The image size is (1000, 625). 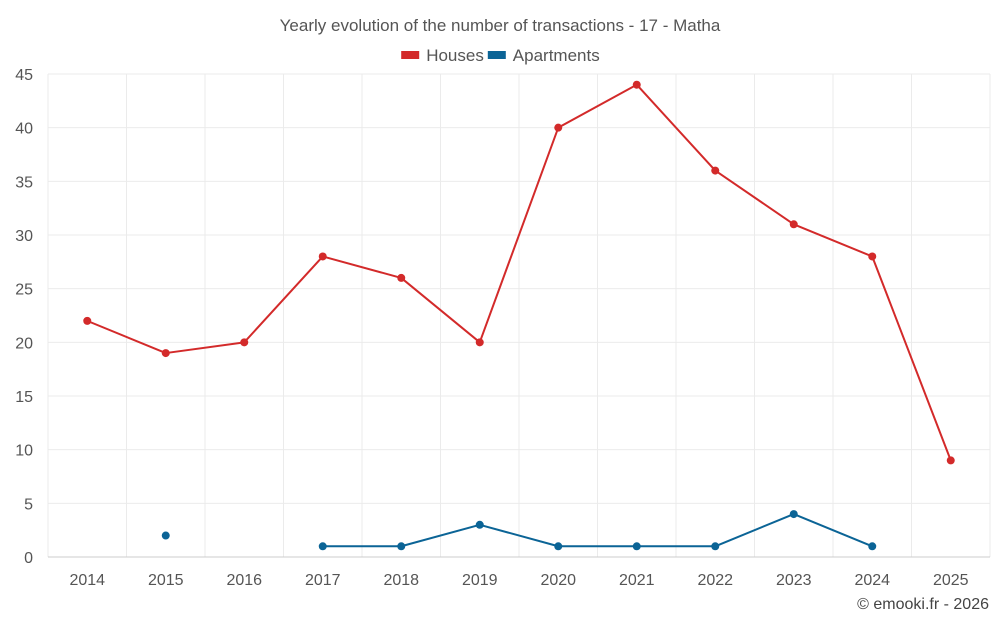 What do you see at coordinates (24, 129) in the screenshot?
I see `y-tick-label: 40` at bounding box center [24, 129].